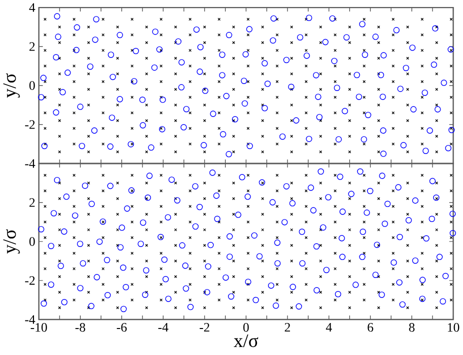  I want to click on x-tick-label: 0, so click(246, 327).